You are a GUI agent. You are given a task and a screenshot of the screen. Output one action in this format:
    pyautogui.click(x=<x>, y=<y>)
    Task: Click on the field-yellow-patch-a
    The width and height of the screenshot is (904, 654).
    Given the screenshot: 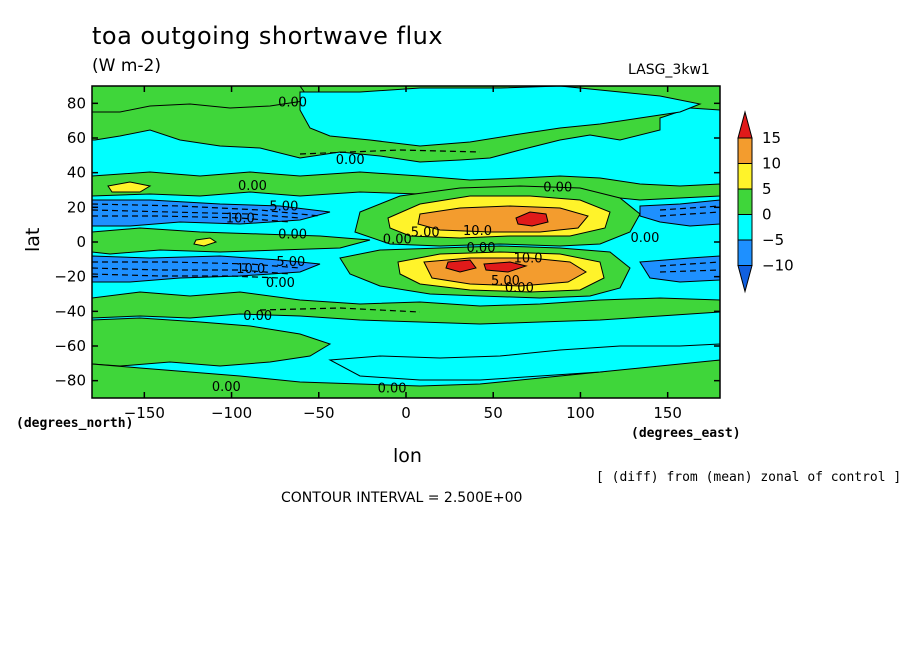 What is the action you would take?
    pyautogui.click(x=129, y=187)
    